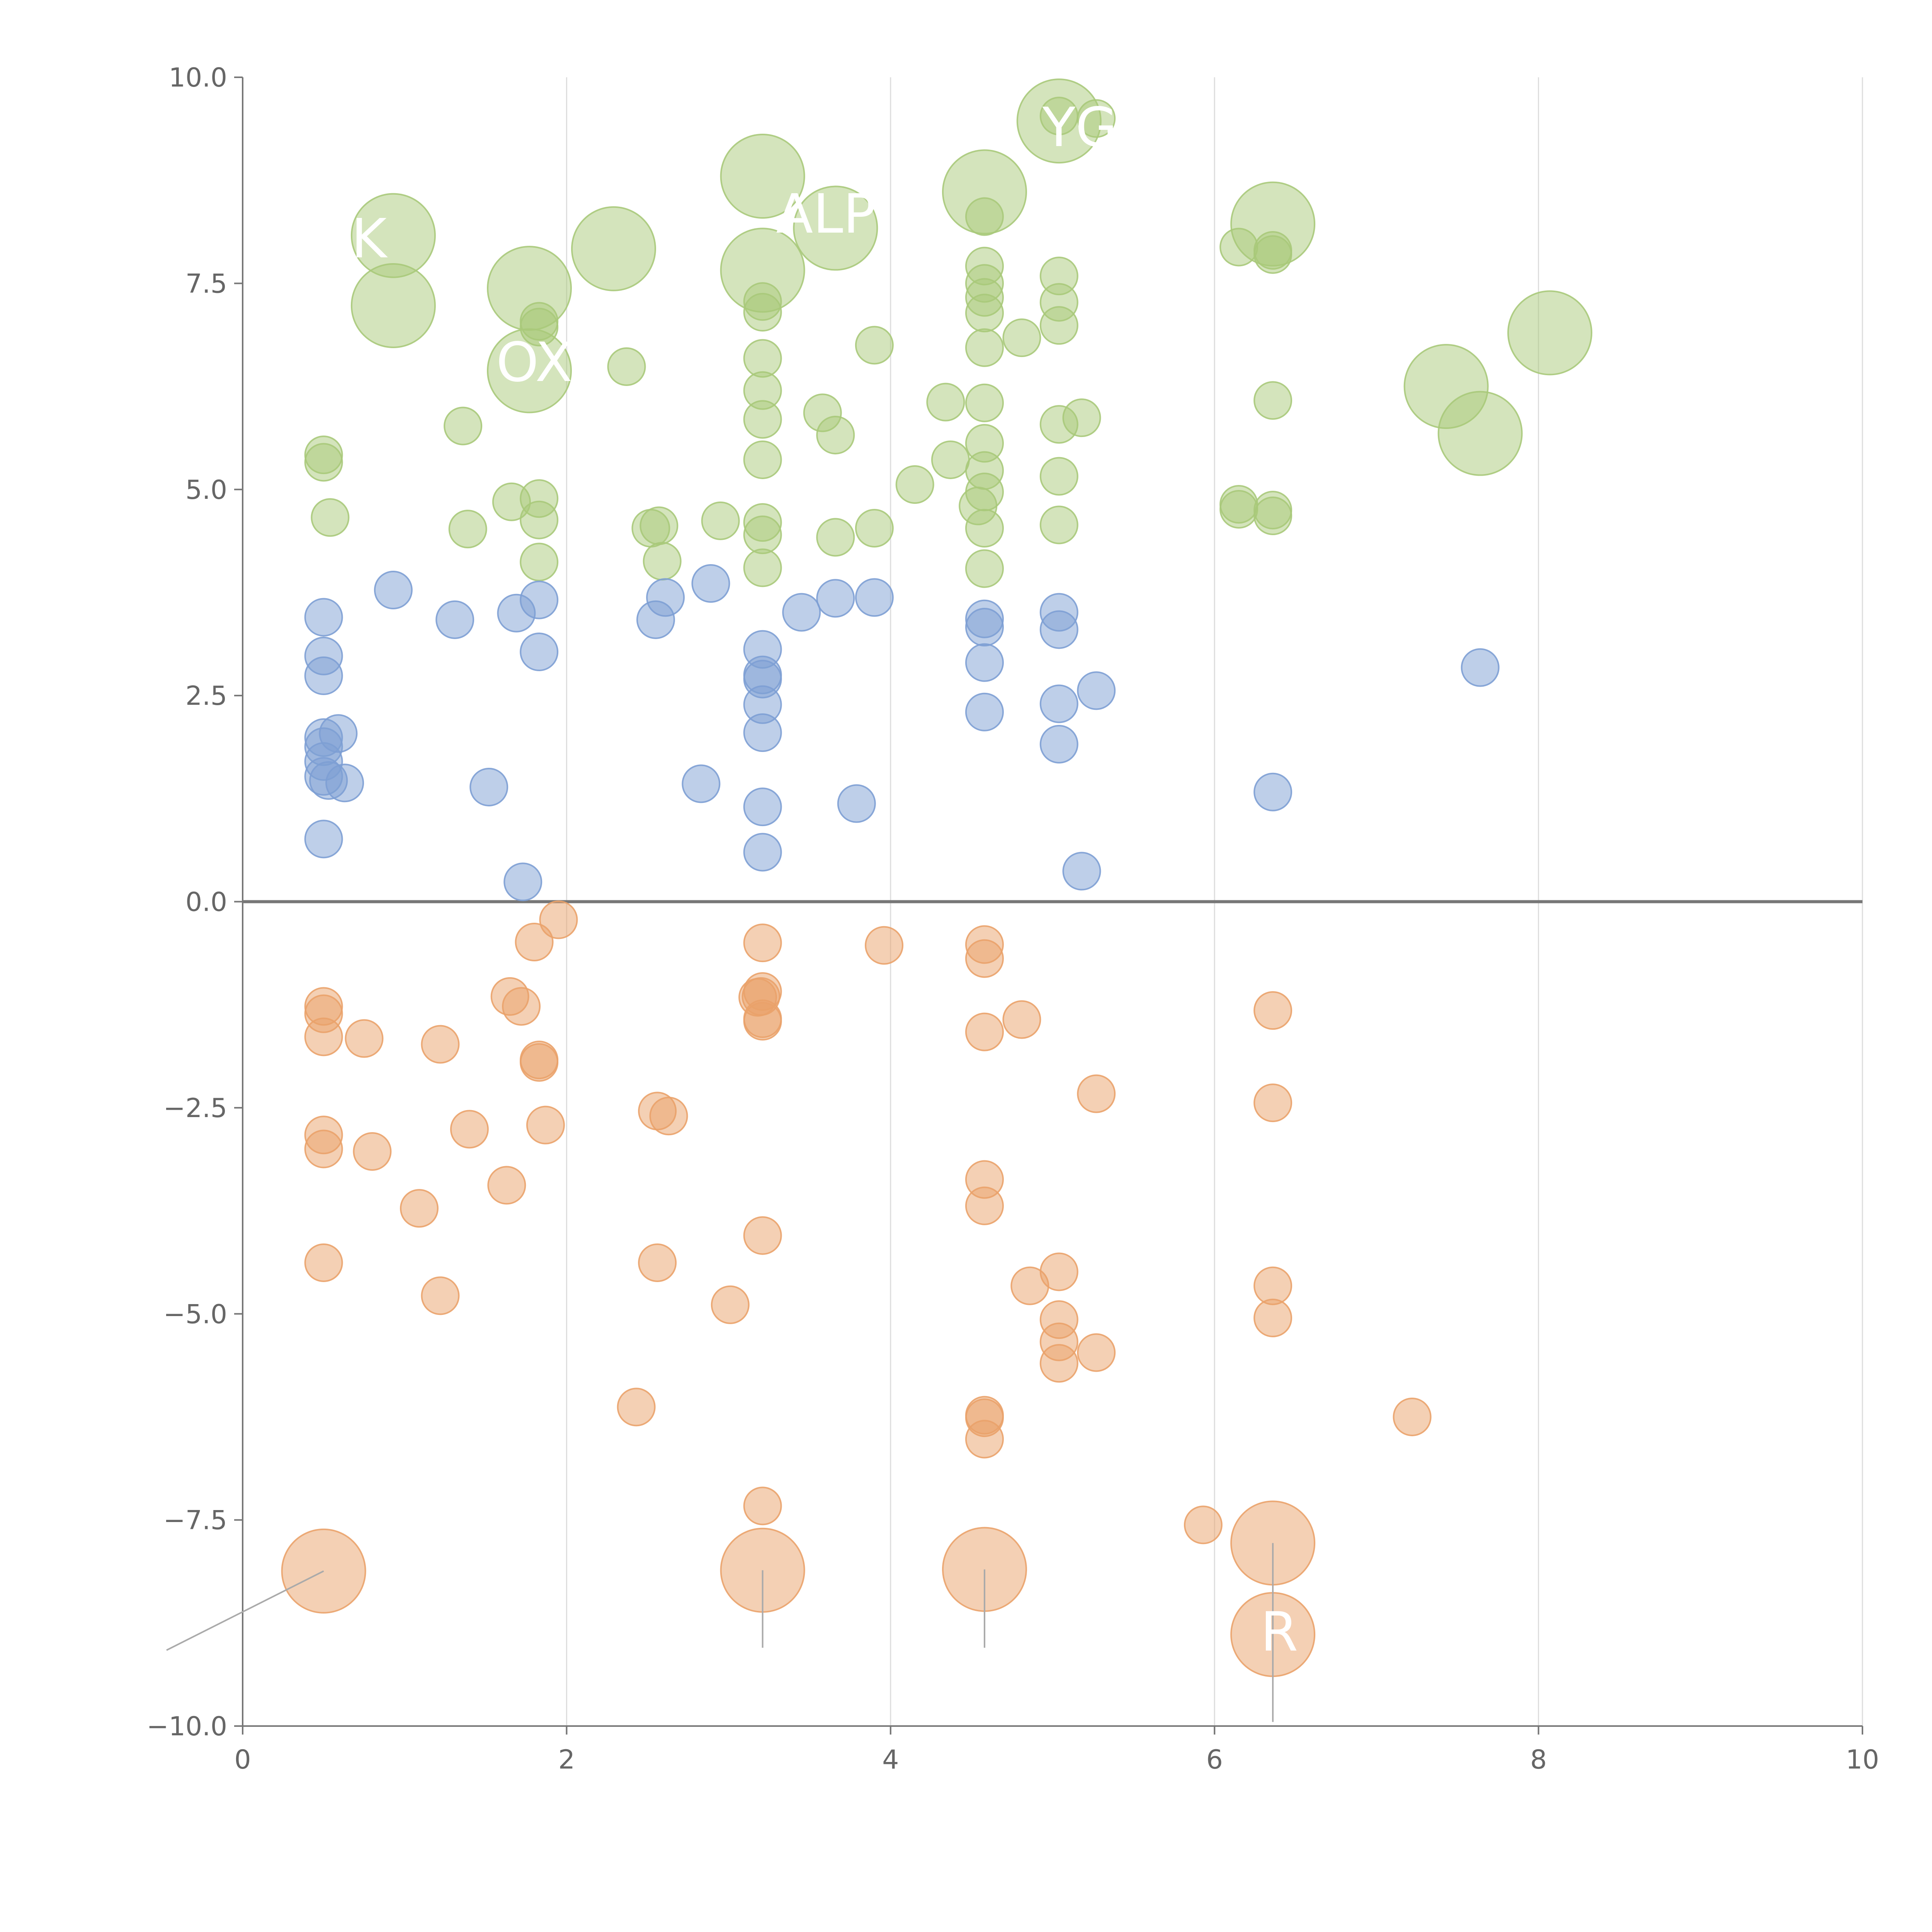 The image size is (1932, 1932). What do you see at coordinates (206, 490) in the screenshot?
I see `y-tick-label: 5.0` at bounding box center [206, 490].